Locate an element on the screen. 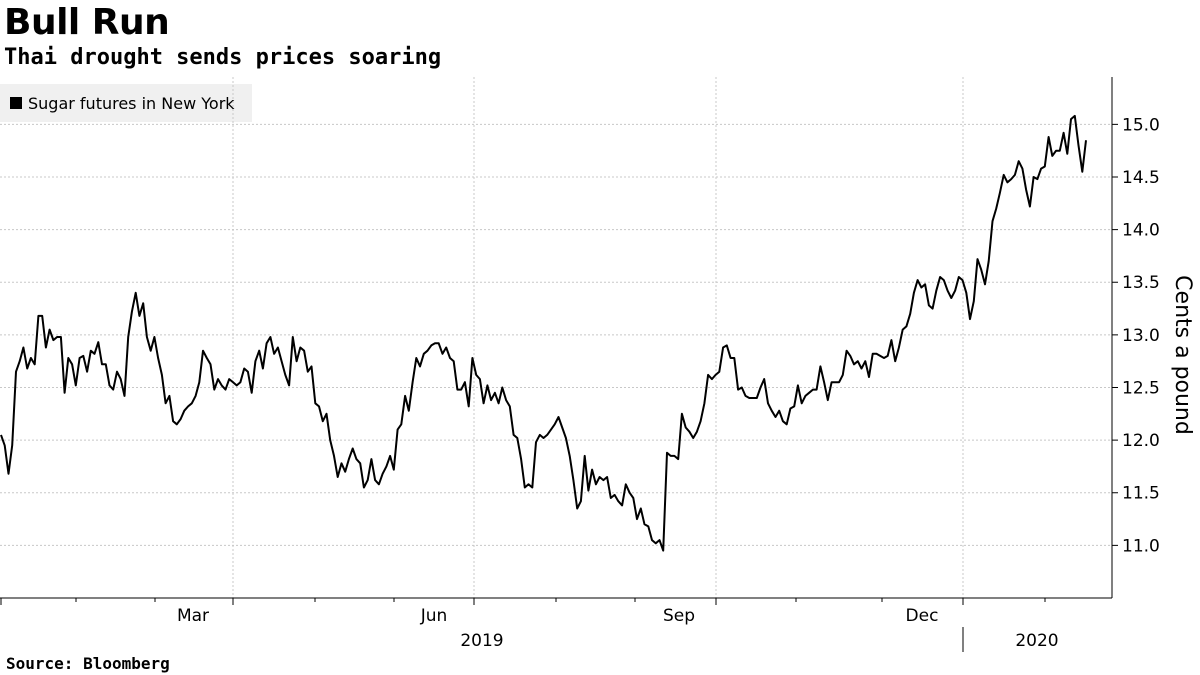  source-note: Source: Bloomberg is located at coordinates (88, 663).